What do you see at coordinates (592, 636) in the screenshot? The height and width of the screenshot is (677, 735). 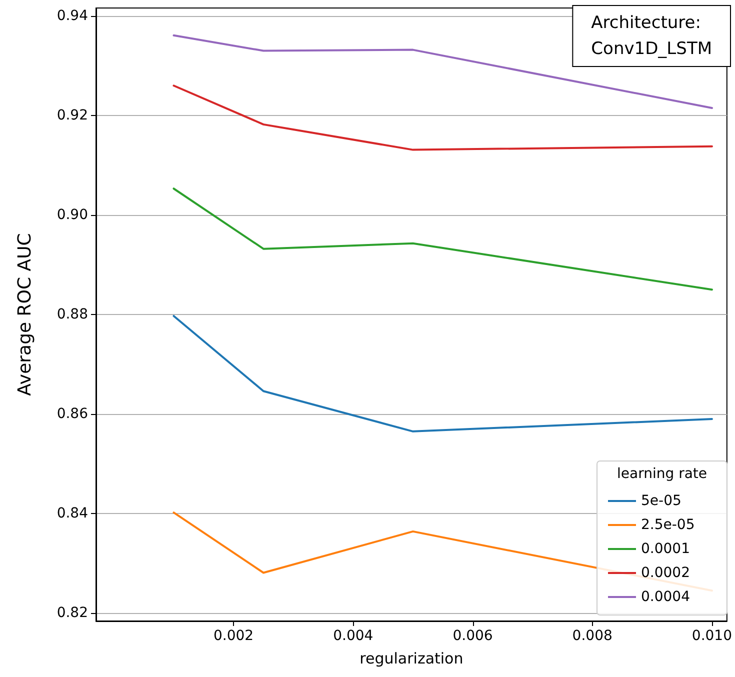 I see `x-tick-label: 0.008` at bounding box center [592, 636].